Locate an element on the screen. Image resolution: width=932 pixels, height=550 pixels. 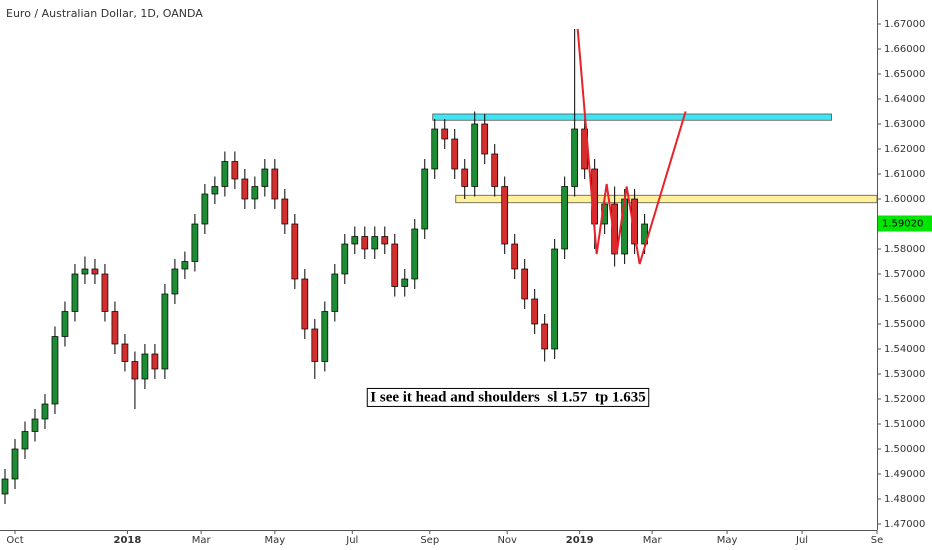
x-tick-label: Nov is located at coordinates (507, 540).